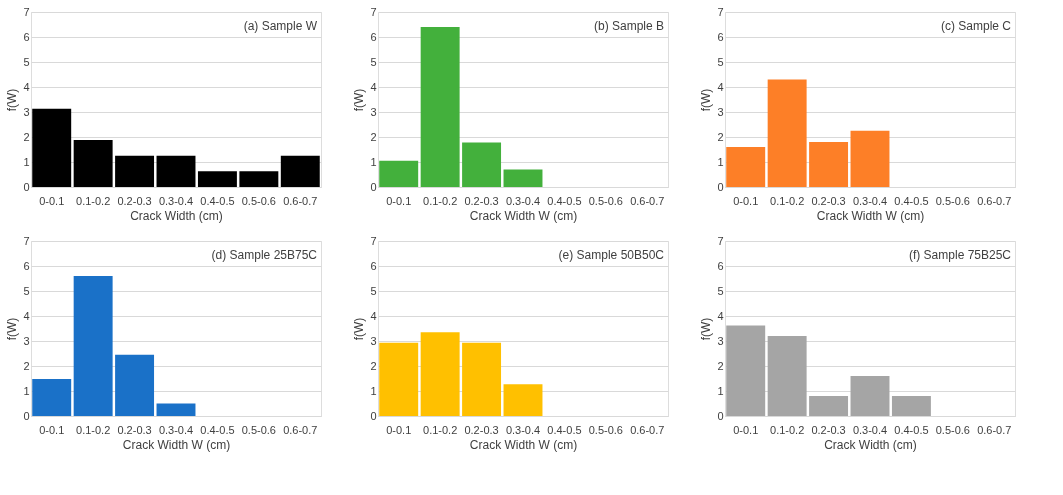 The width and height of the screenshot is (1063, 495). Describe the element at coordinates (280, 26) in the screenshot. I see `text: (a) Sample W` at that location.